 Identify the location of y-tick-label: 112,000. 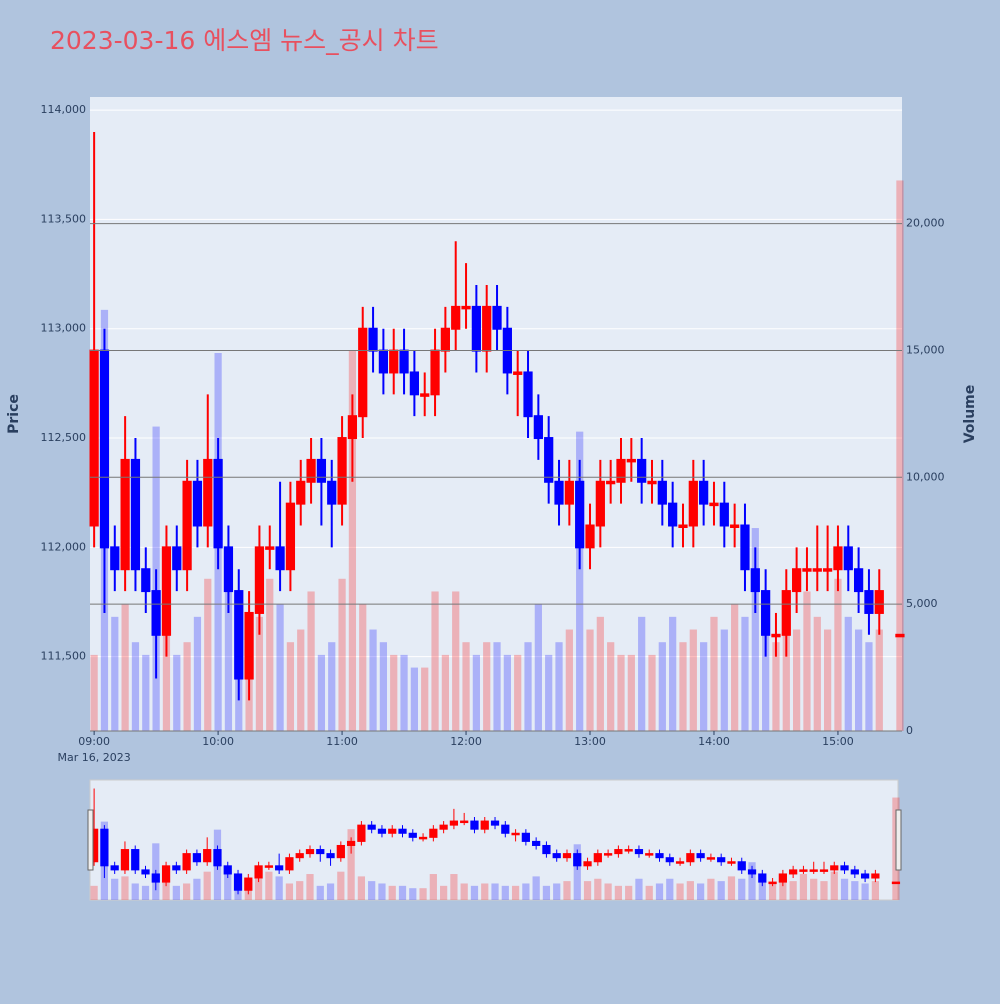
(64, 546).